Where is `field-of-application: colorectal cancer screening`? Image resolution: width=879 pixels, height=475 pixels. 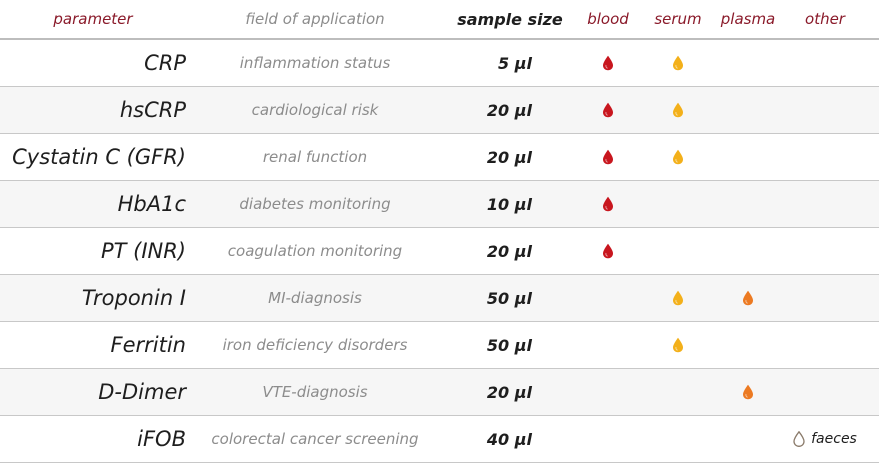 field-of-application: colorectal cancer screening is located at coordinates (315, 439).